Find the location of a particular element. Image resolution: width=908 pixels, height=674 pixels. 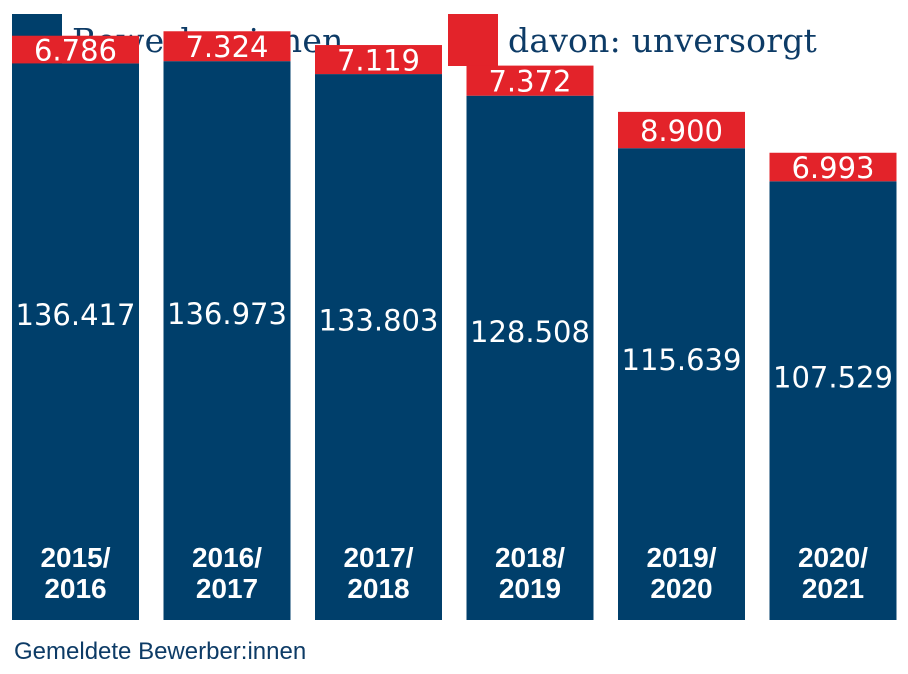

category-label-1-line2: 2017 is located at coordinates (227, 588).